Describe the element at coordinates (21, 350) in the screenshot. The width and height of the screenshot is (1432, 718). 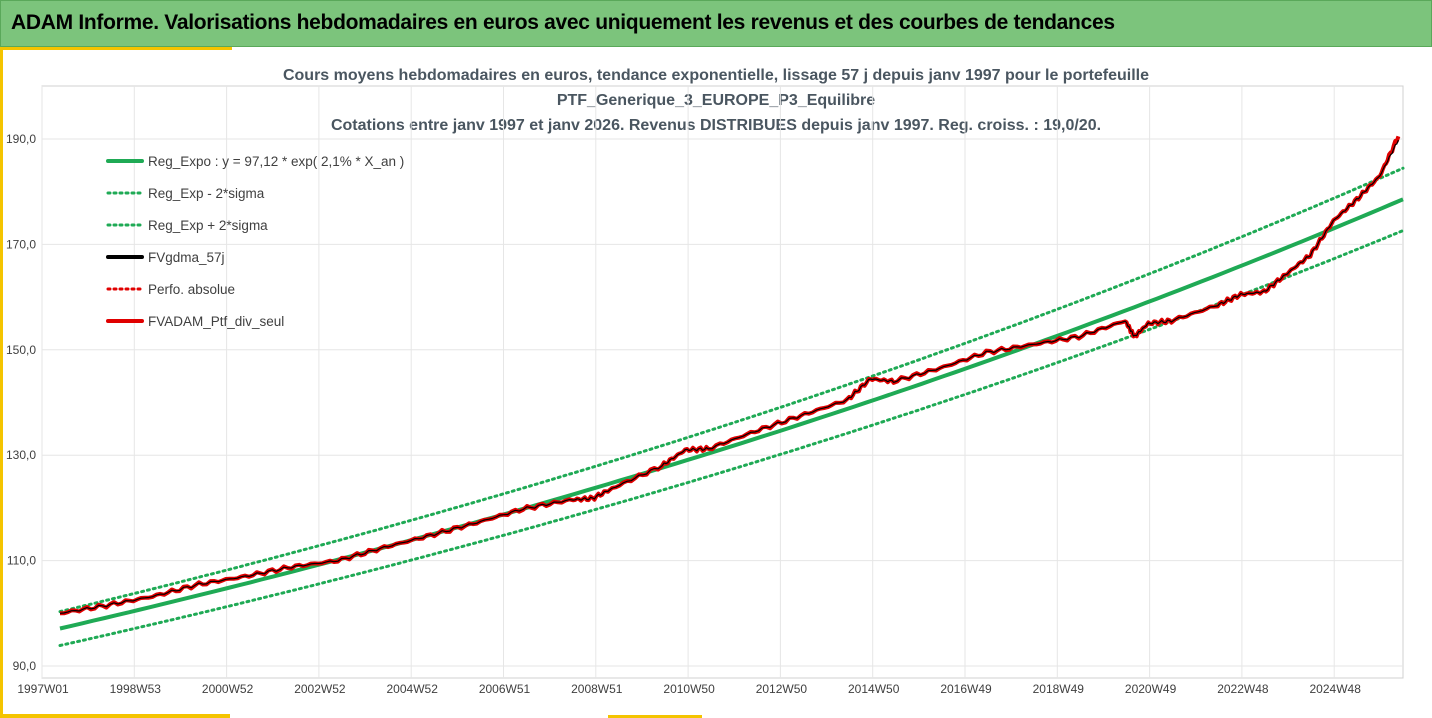
I see `y-tick-label: 150,0` at that location.